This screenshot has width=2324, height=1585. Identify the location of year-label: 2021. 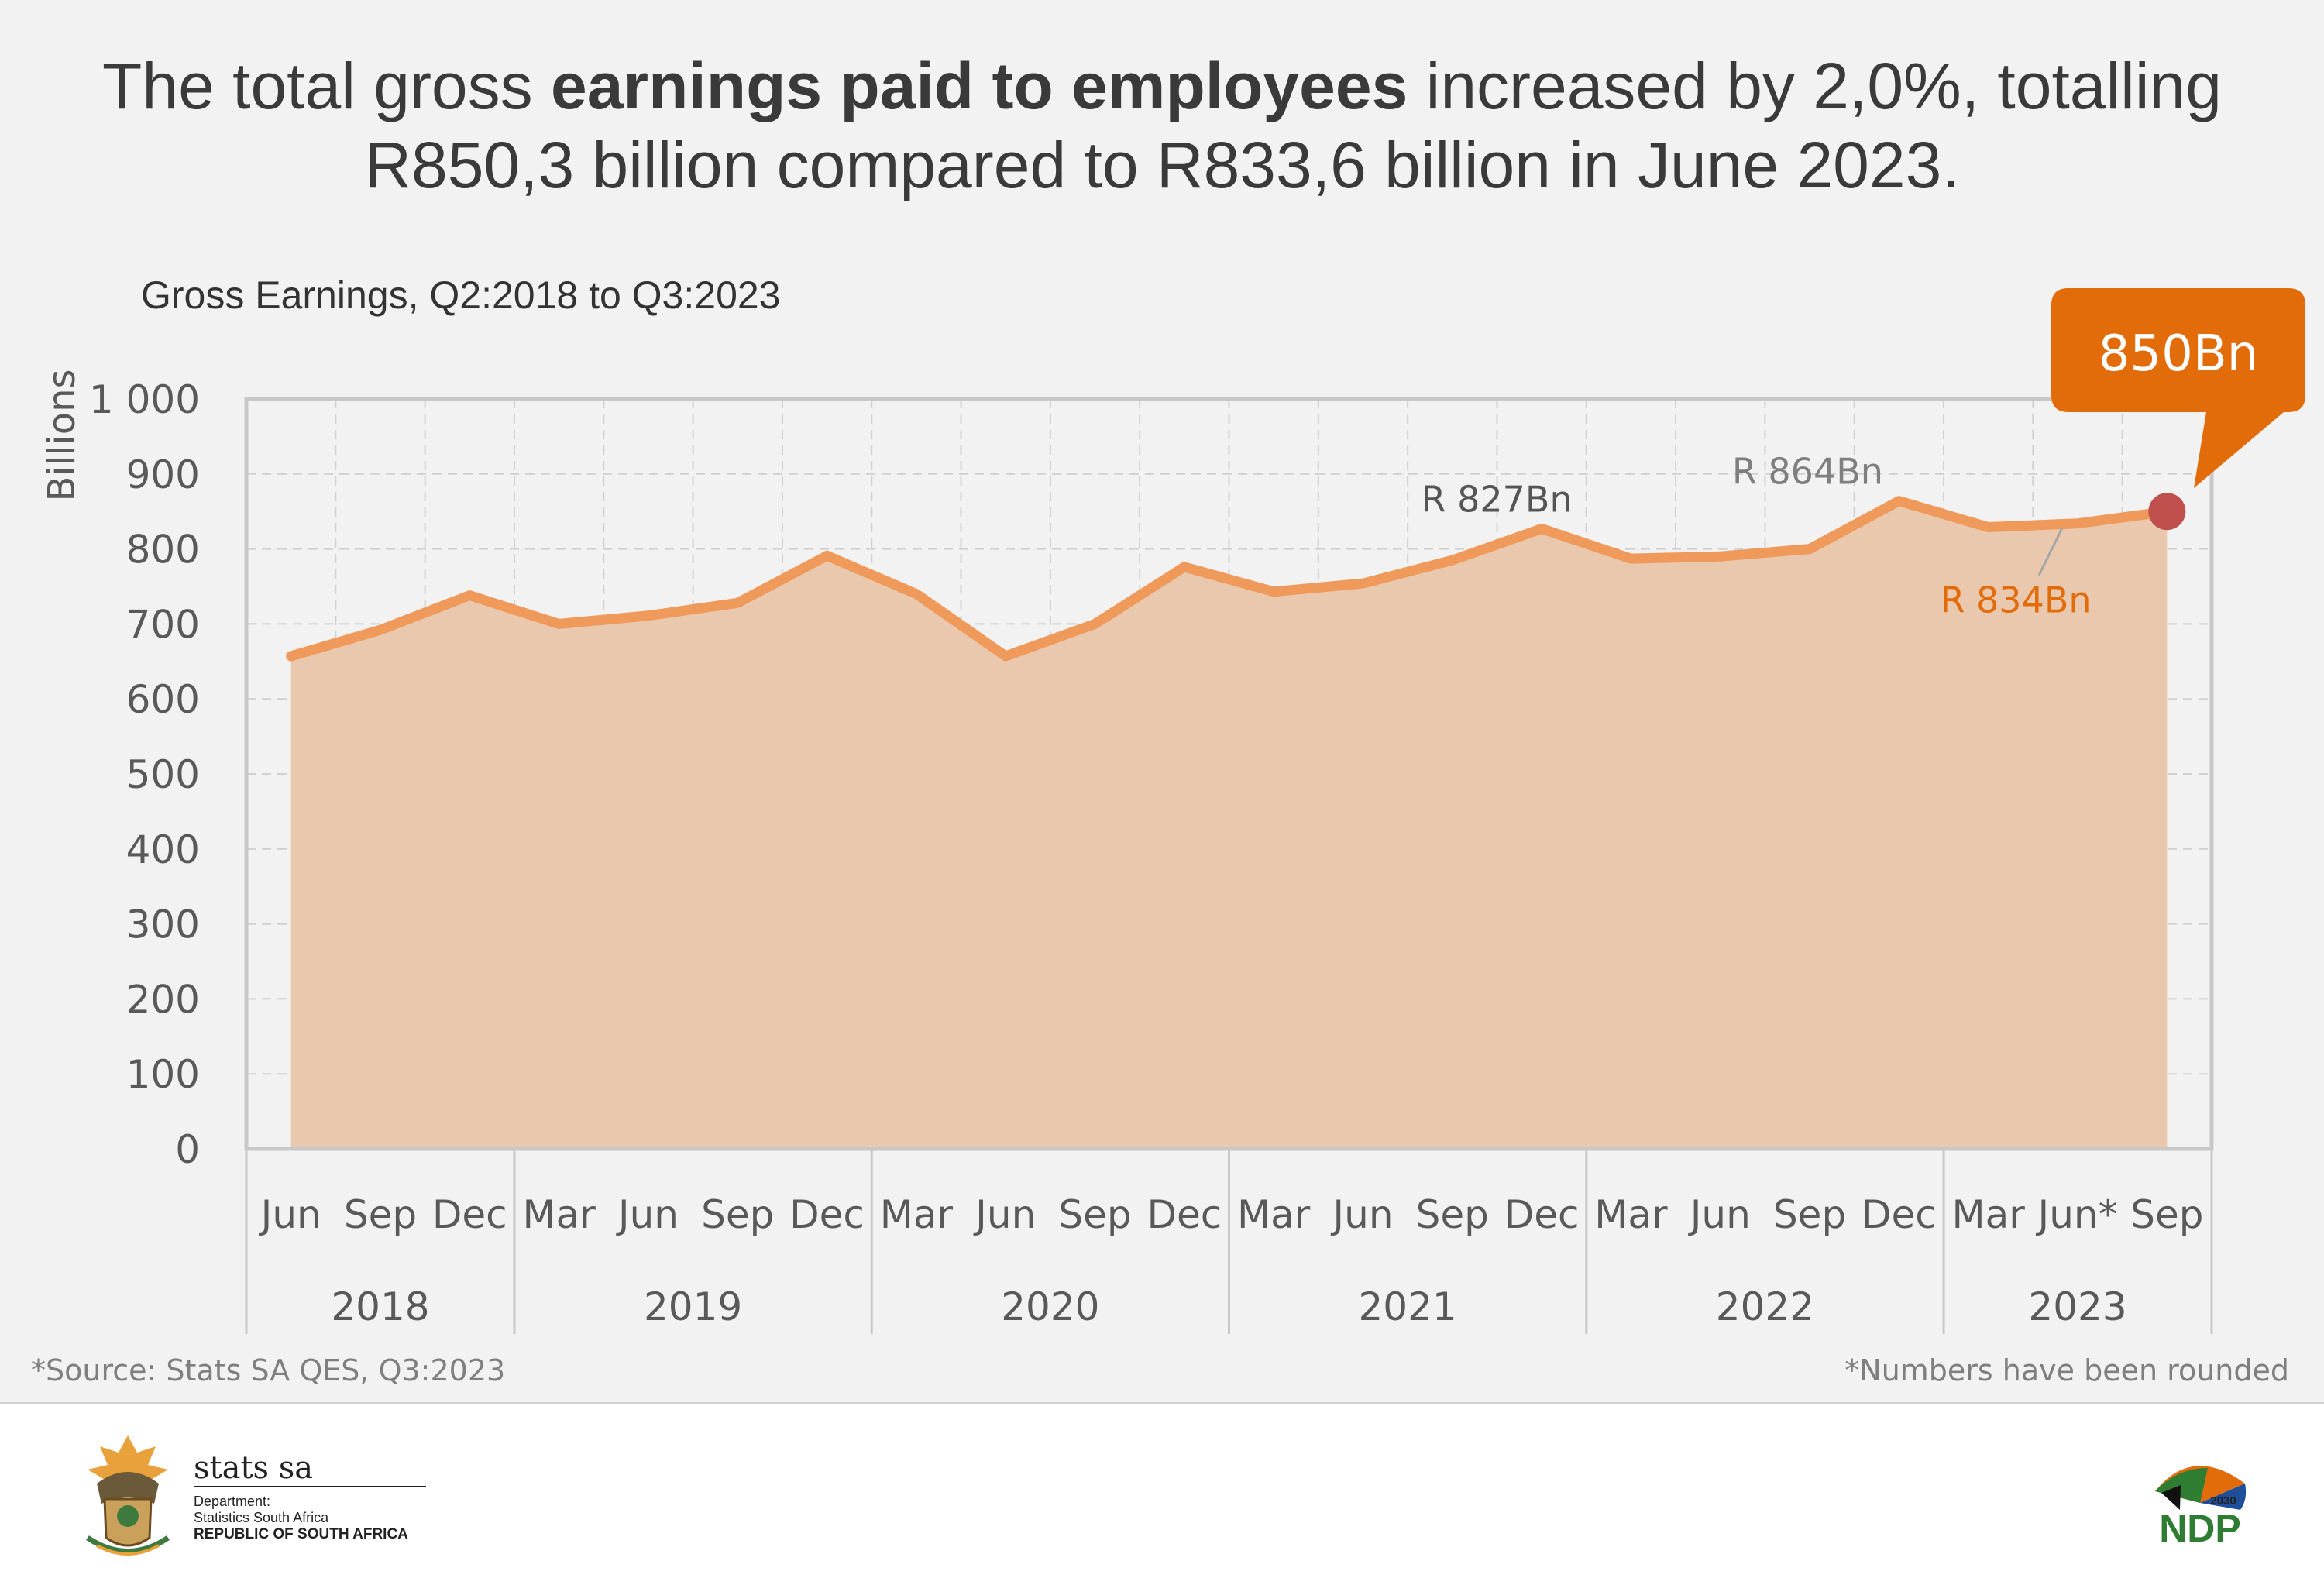
(1408, 1306).